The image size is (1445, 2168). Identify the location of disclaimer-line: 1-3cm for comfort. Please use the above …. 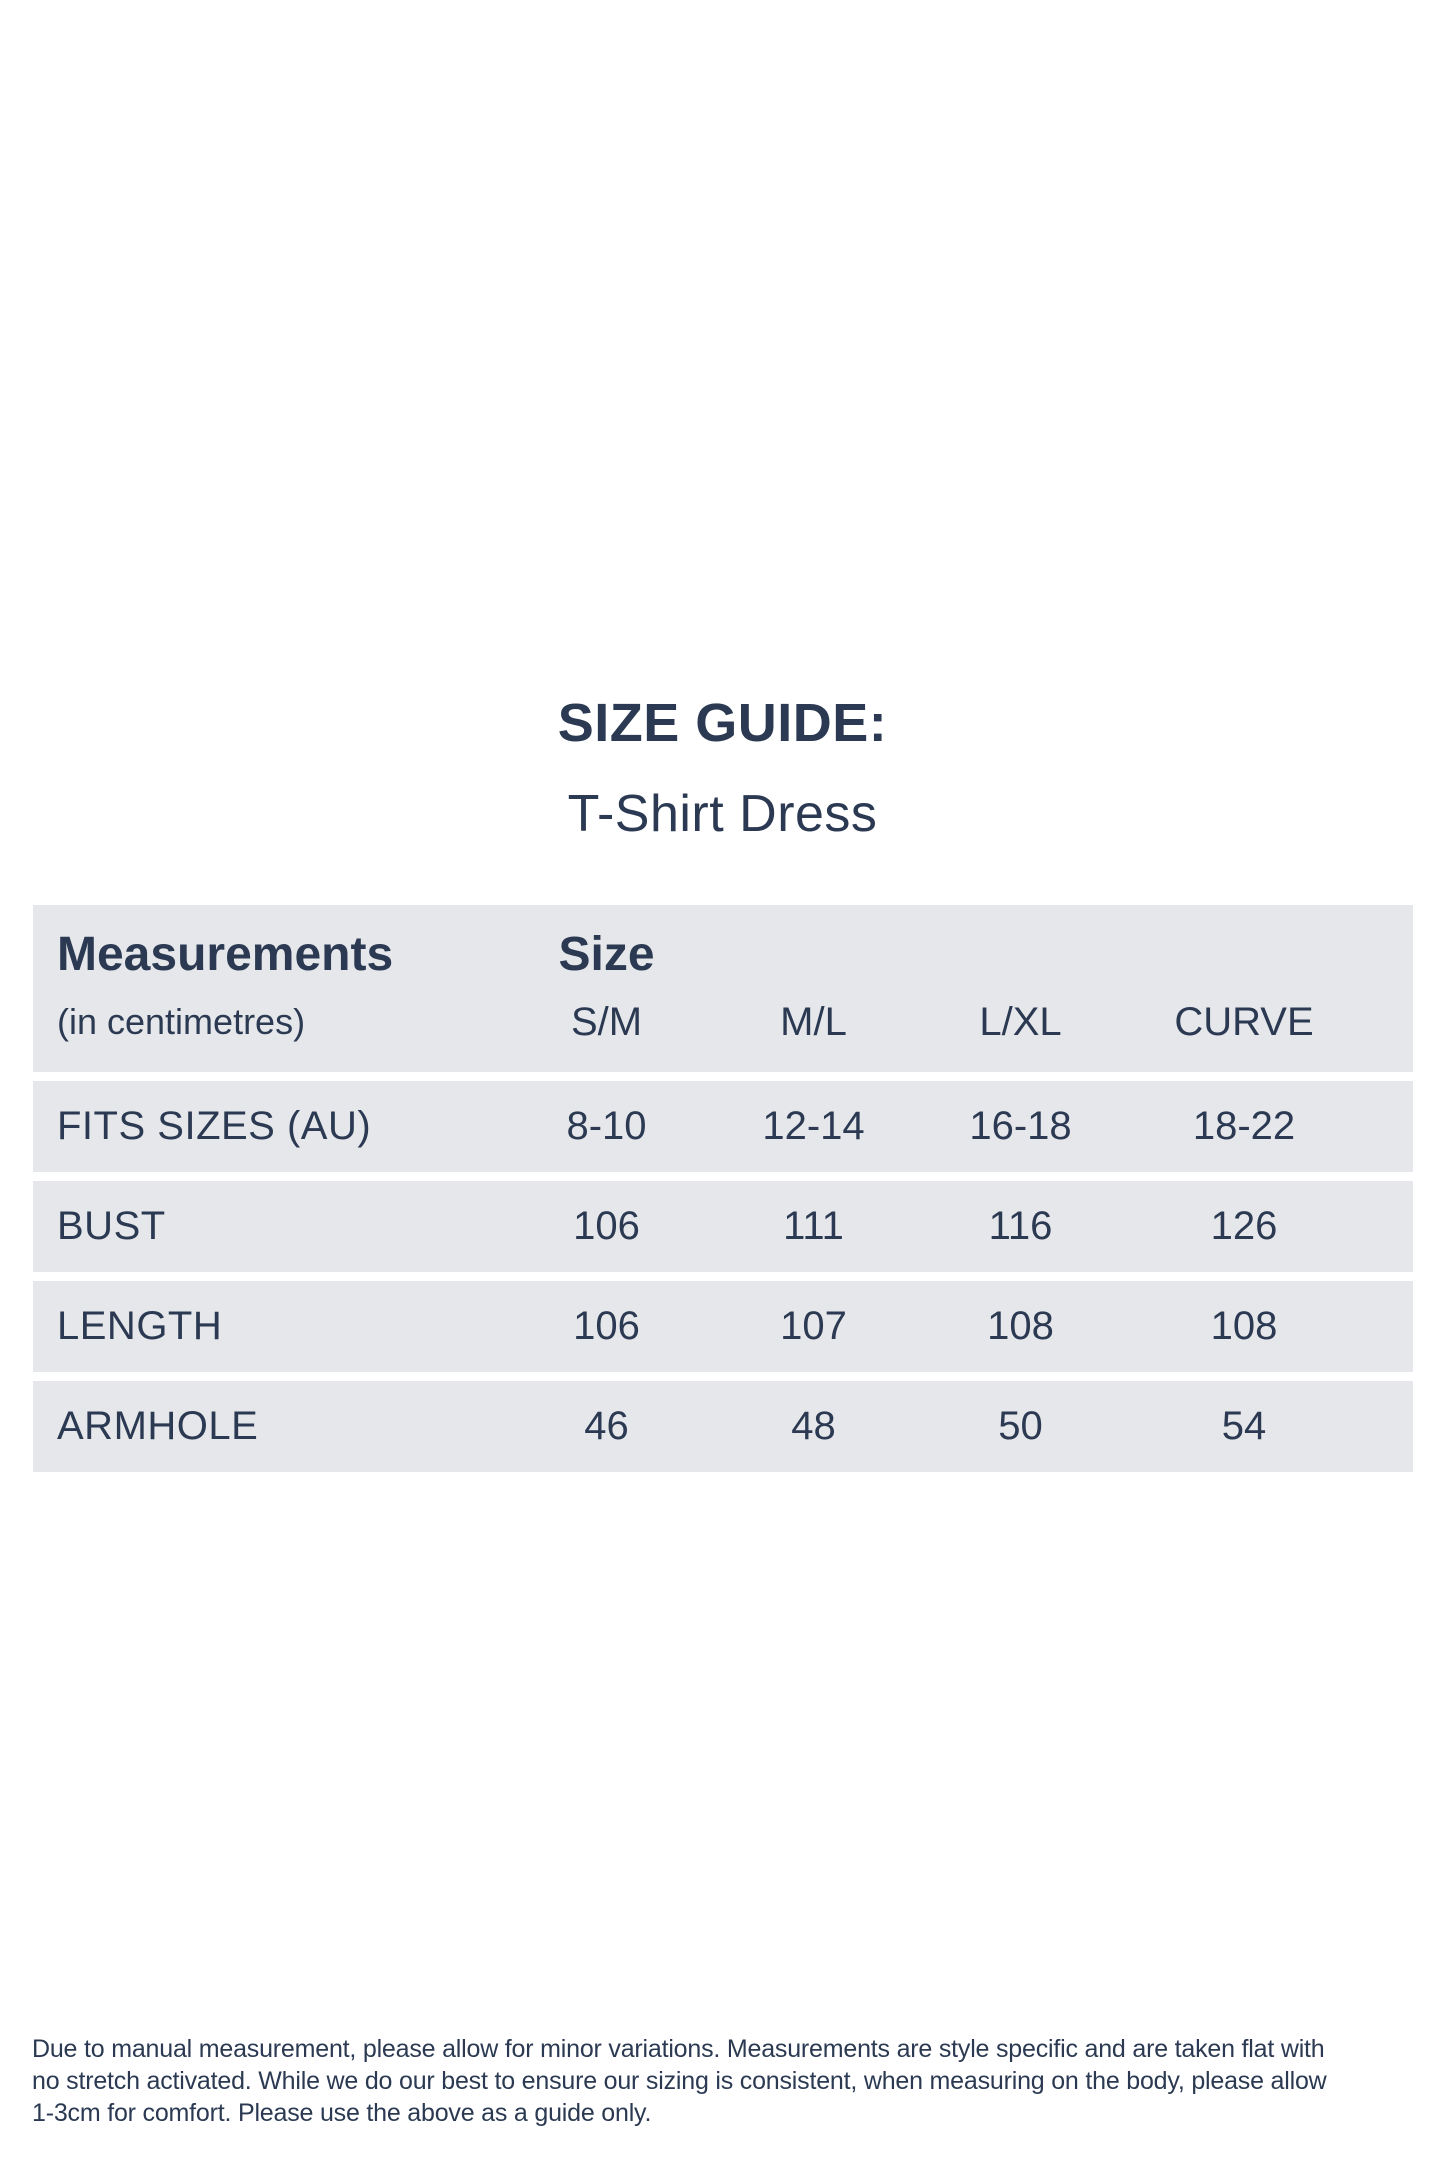
(342, 2113).